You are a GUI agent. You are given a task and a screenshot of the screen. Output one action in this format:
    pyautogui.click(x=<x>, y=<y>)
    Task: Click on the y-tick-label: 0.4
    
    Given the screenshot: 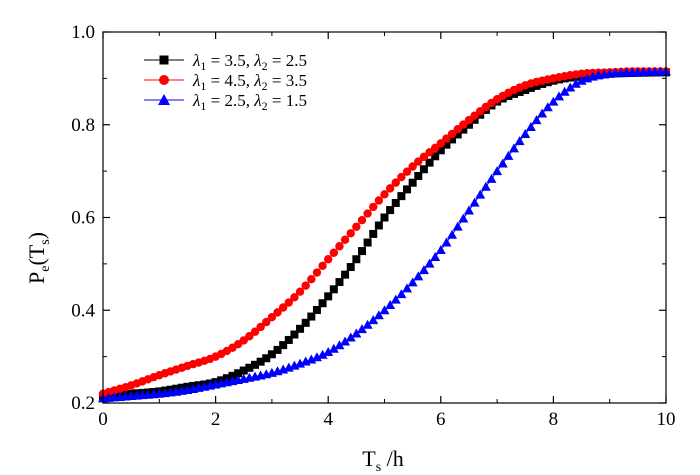 What is the action you would take?
    pyautogui.click(x=83, y=310)
    